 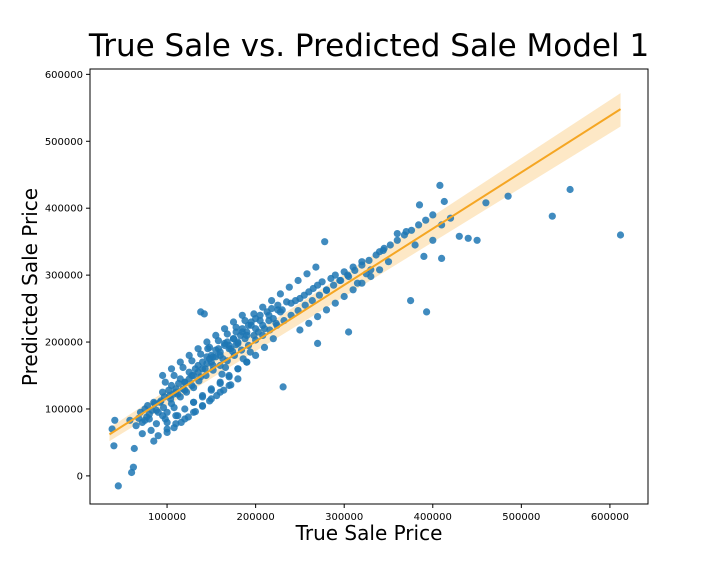 I want to click on y-tick-label: 600000, so click(x=64, y=75).